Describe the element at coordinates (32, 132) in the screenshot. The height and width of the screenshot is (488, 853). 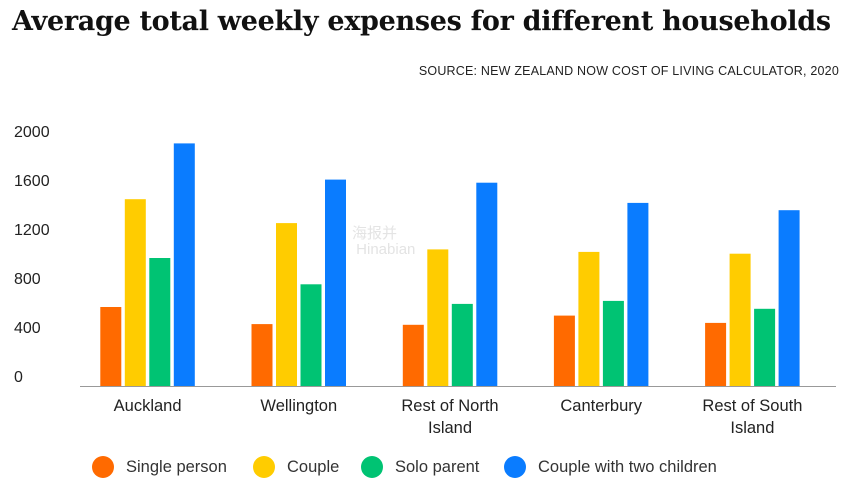
I see `y-tick-label: 2000` at that location.